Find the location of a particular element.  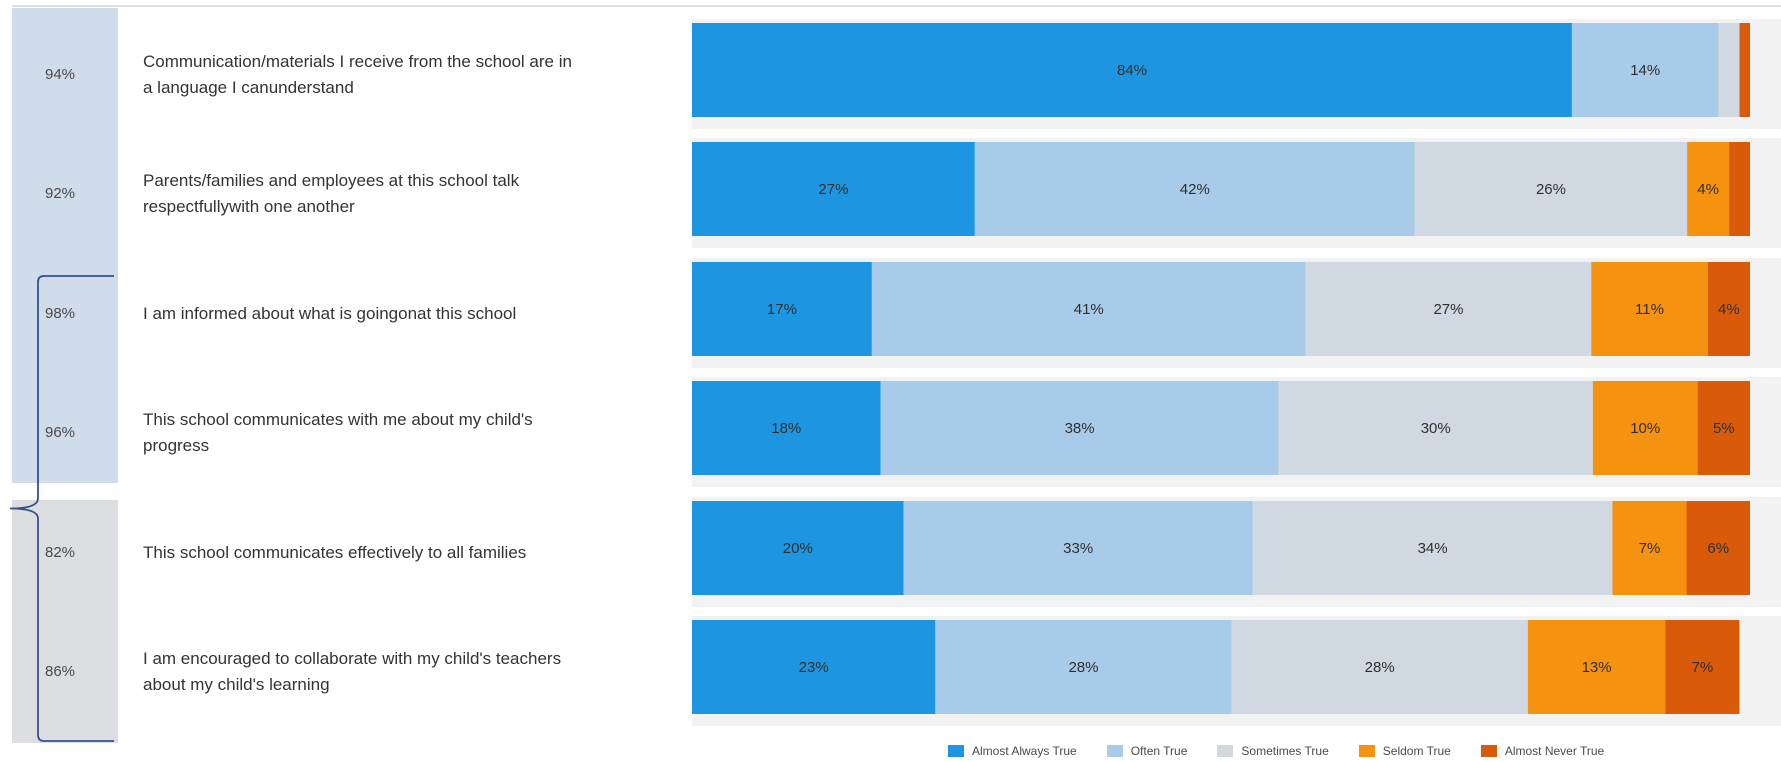

segment-value-label: 10% is located at coordinates (1645, 428).